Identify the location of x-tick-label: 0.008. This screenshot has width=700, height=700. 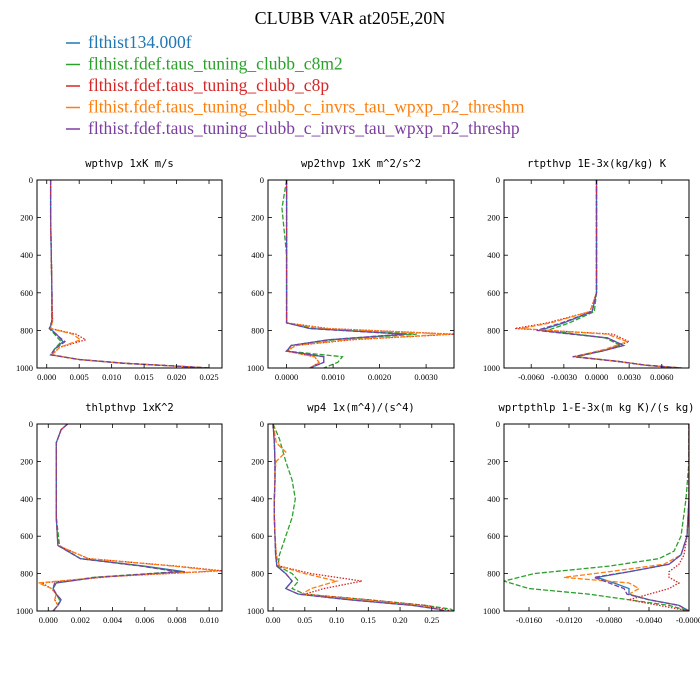
(176, 620).